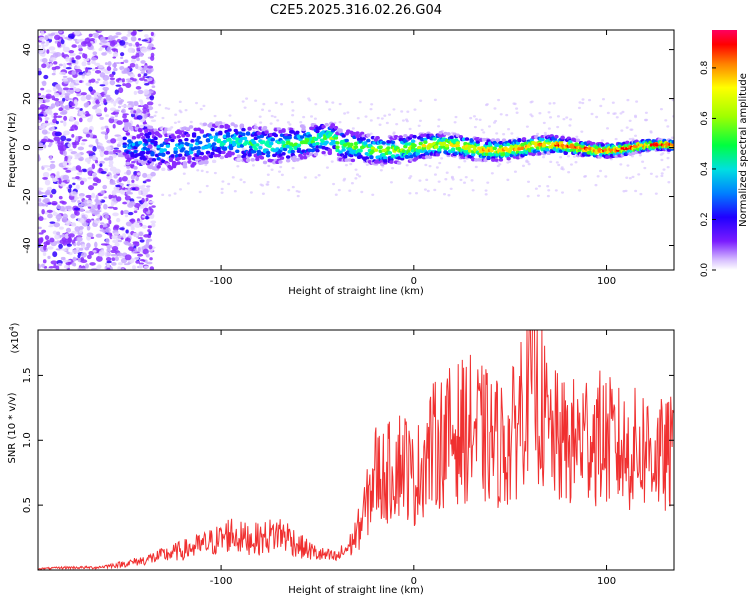  Describe the element at coordinates (27, 505) in the screenshot. I see `y-tick-label: 0.5` at that location.